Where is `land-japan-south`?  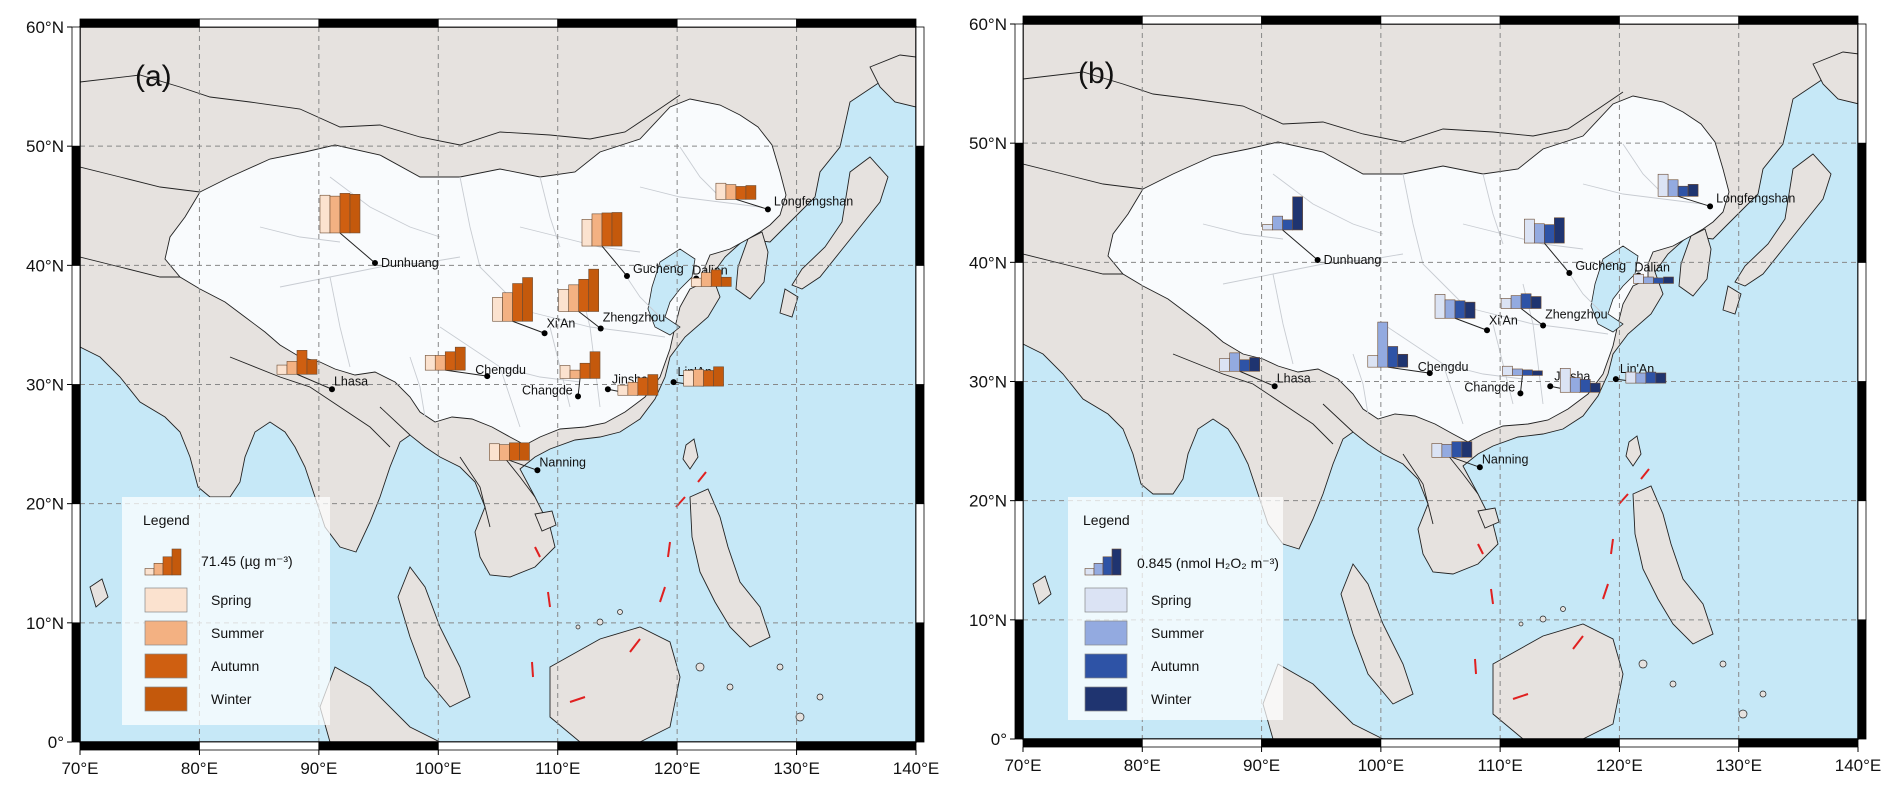 land-japan-south is located at coordinates (1732, 300).